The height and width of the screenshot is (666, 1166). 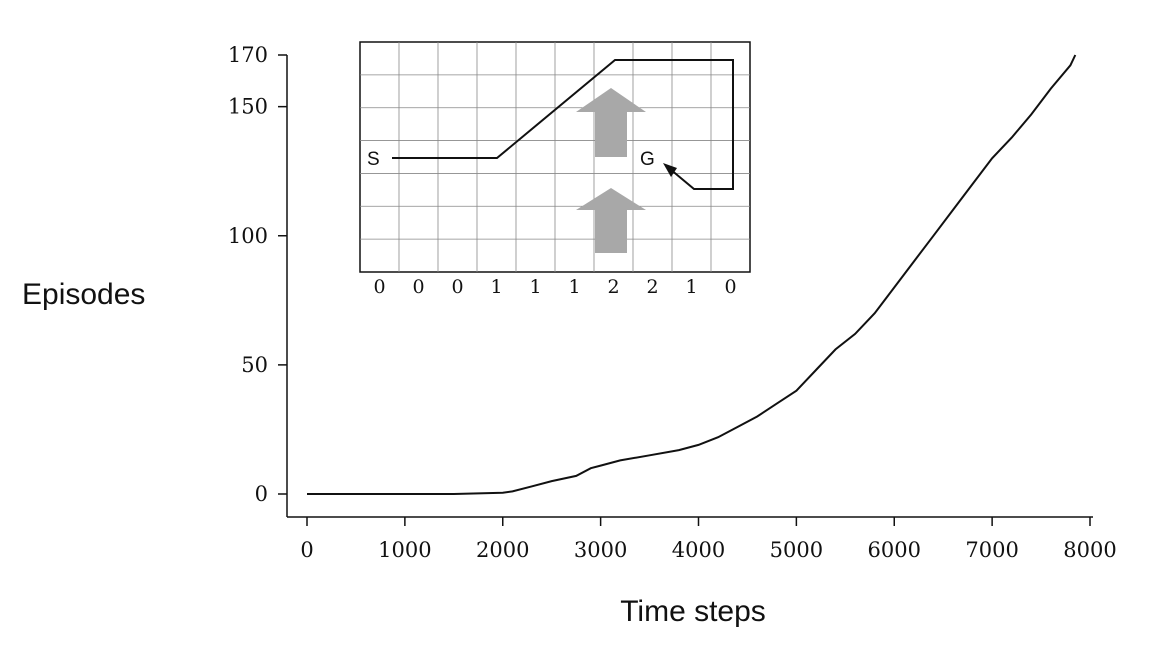 I want to click on start-label: S, so click(x=373, y=159).